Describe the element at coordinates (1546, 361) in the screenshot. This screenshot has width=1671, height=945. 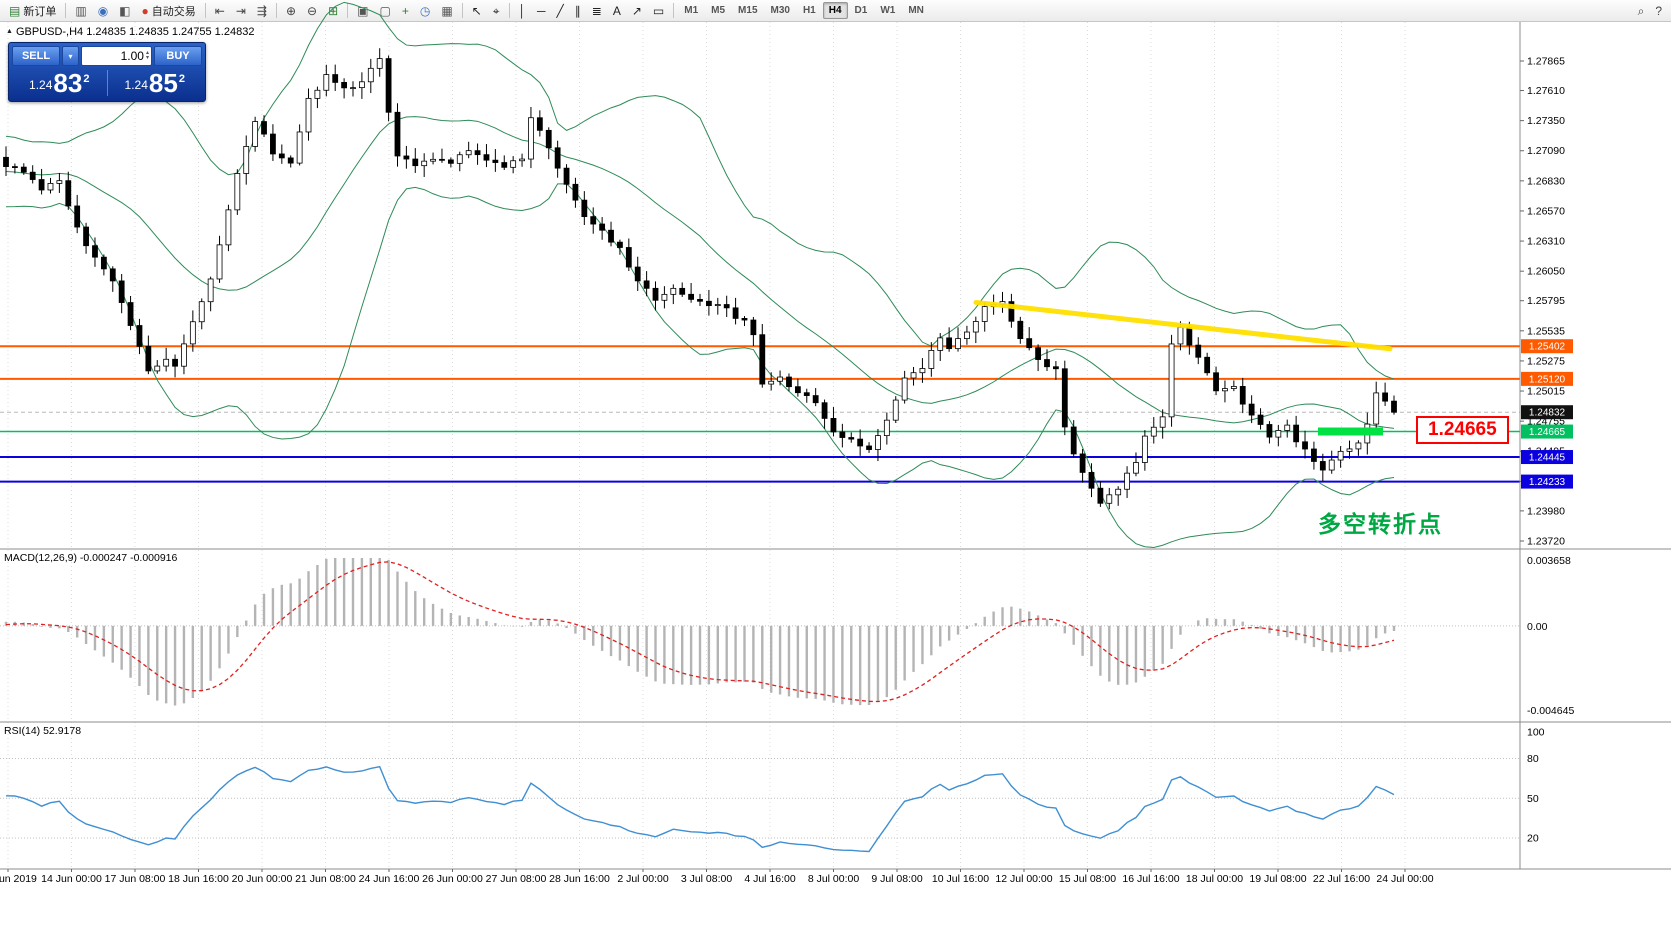
I see `svg-text: 1.25275` at that location.